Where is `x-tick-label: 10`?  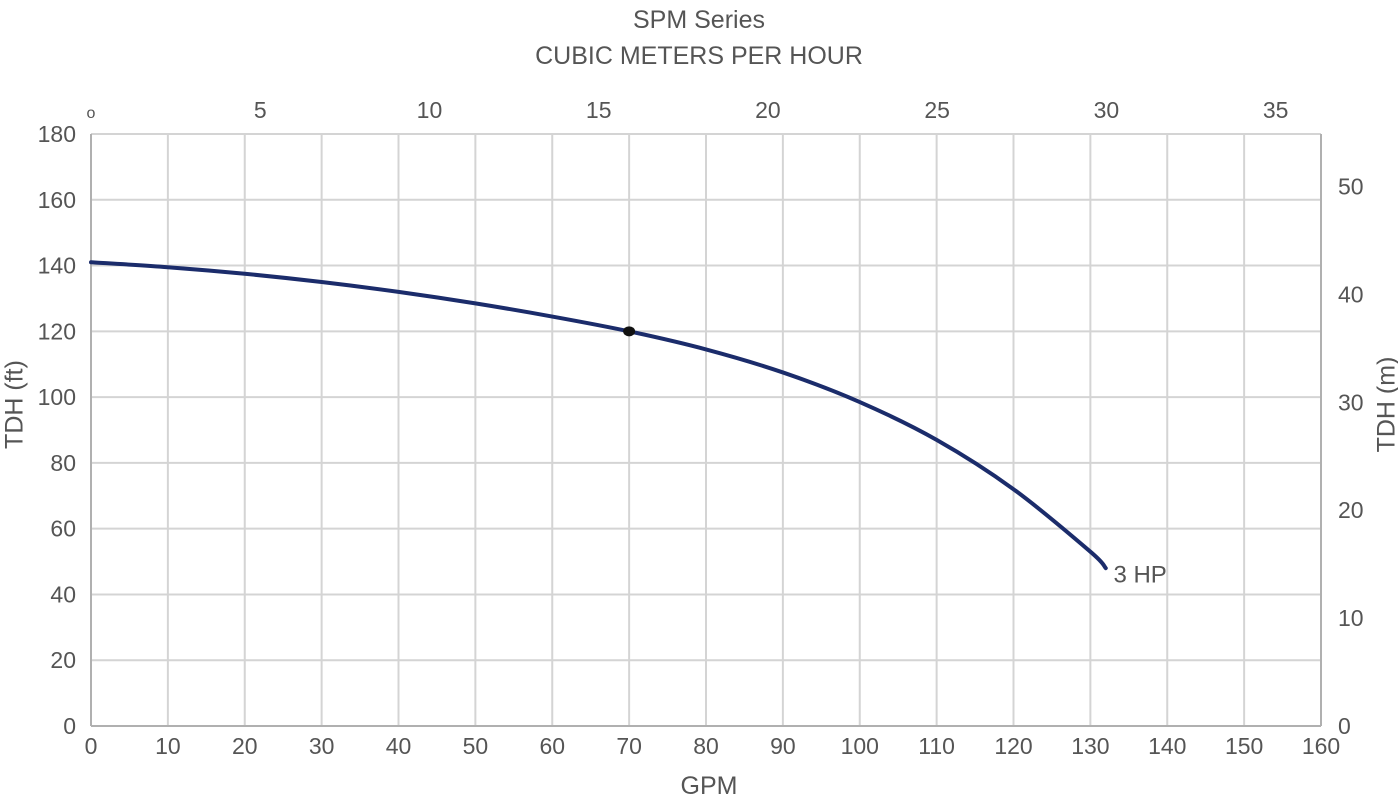
x-tick-label: 10 is located at coordinates (168, 746).